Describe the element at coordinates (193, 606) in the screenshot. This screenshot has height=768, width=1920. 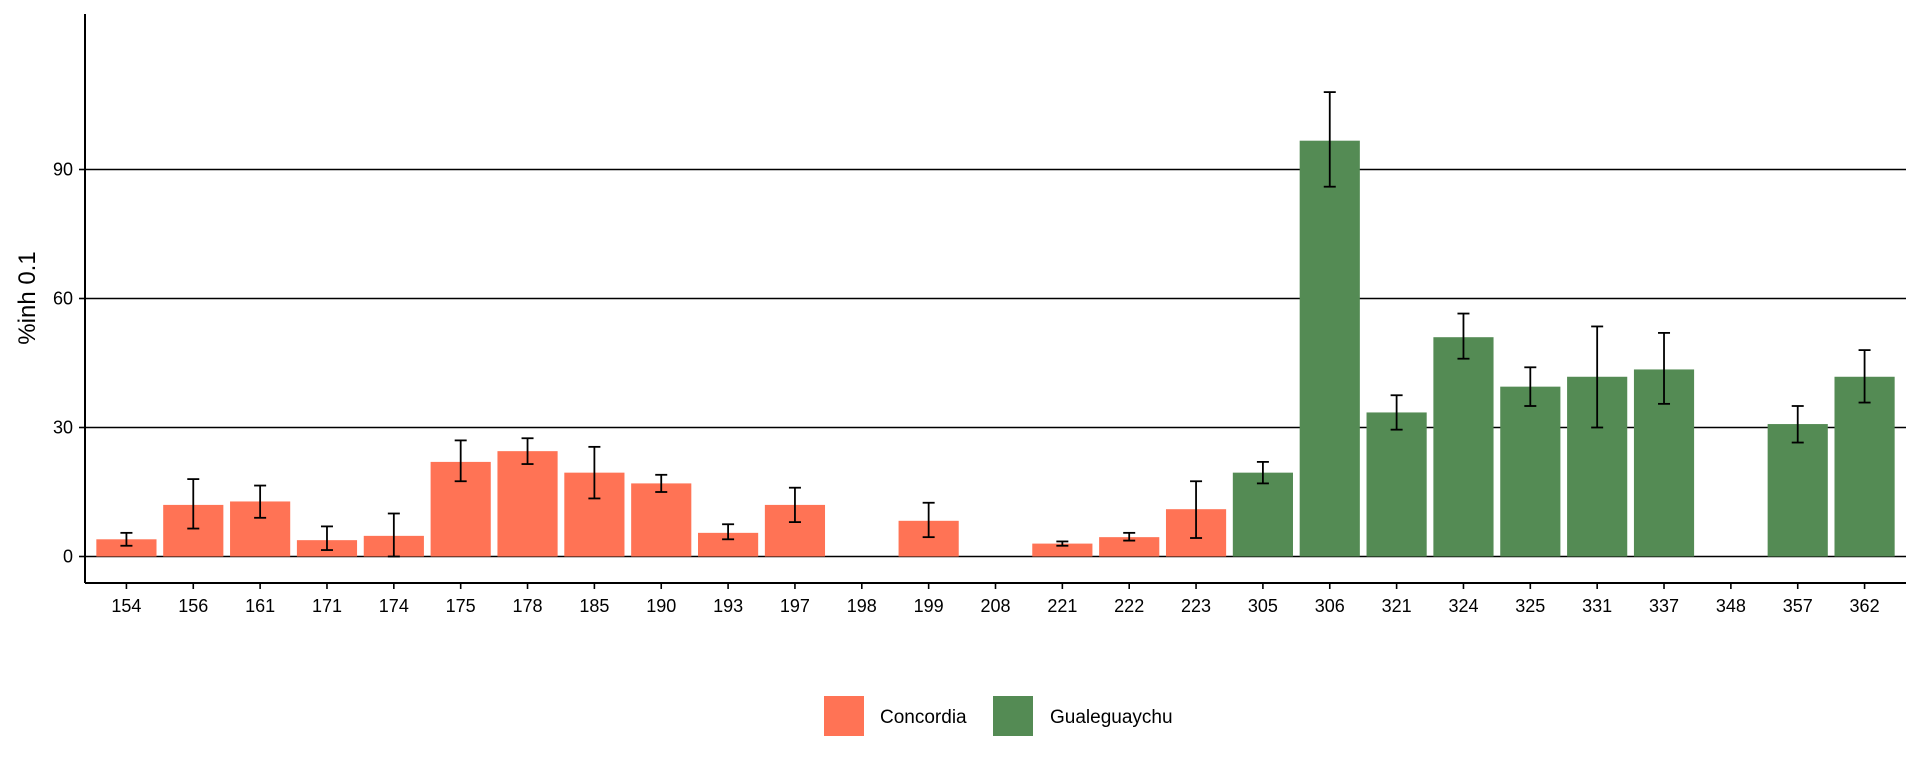
I see `x-tick-label-156: 156` at that location.